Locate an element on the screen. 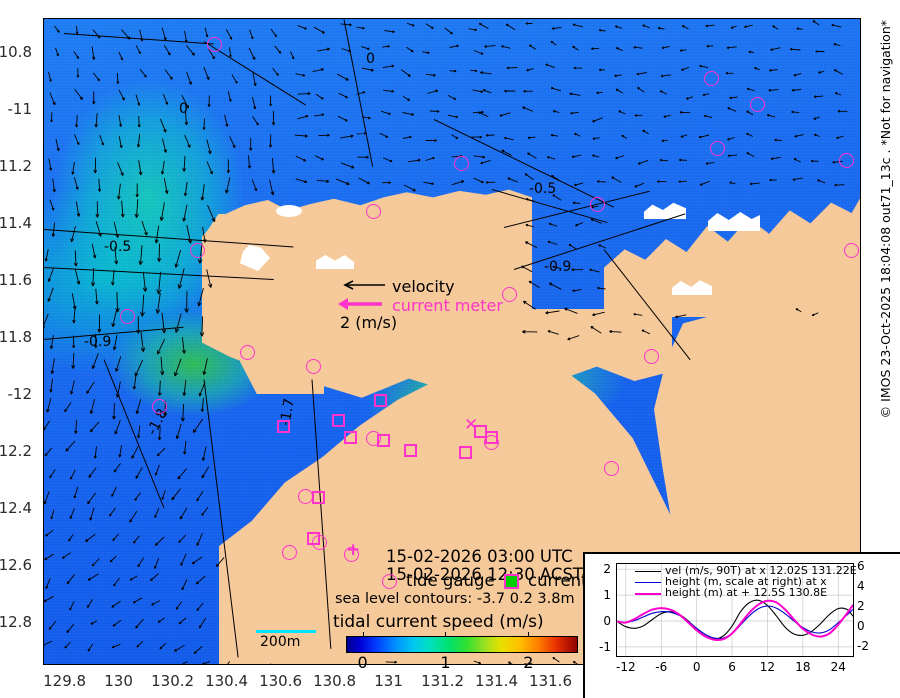  timeseries-x-tick-label: 0 is located at coordinates (696, 667).